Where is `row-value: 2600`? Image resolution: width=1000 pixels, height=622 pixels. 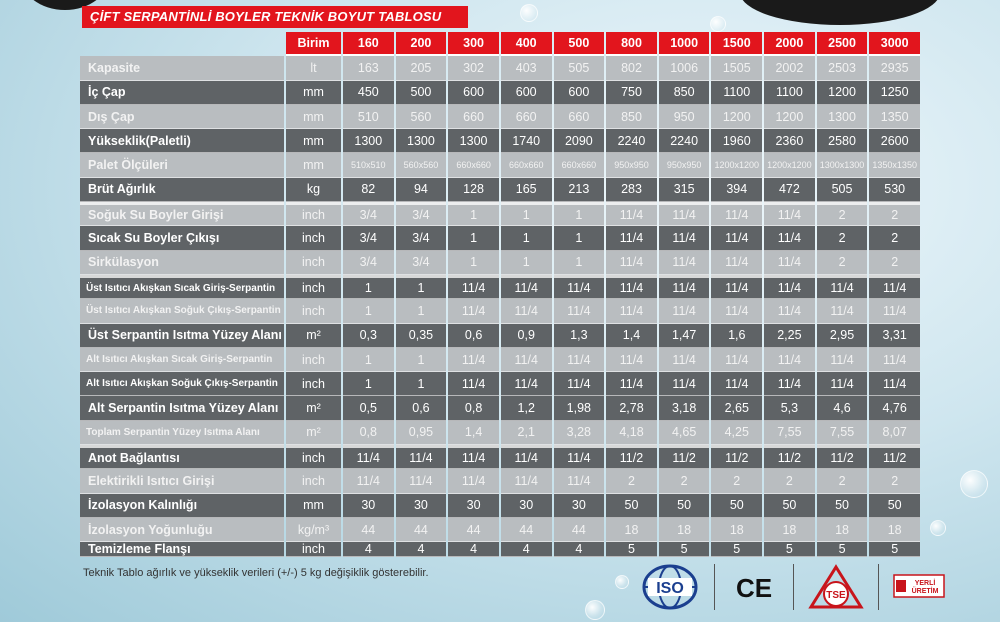 row-value: 2600 is located at coordinates (894, 141).